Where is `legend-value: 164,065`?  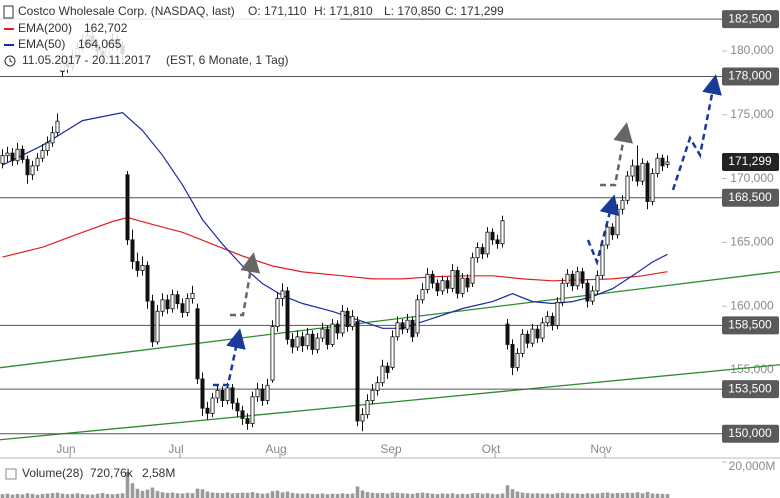
legend-value: 164,065 is located at coordinates (100, 44).